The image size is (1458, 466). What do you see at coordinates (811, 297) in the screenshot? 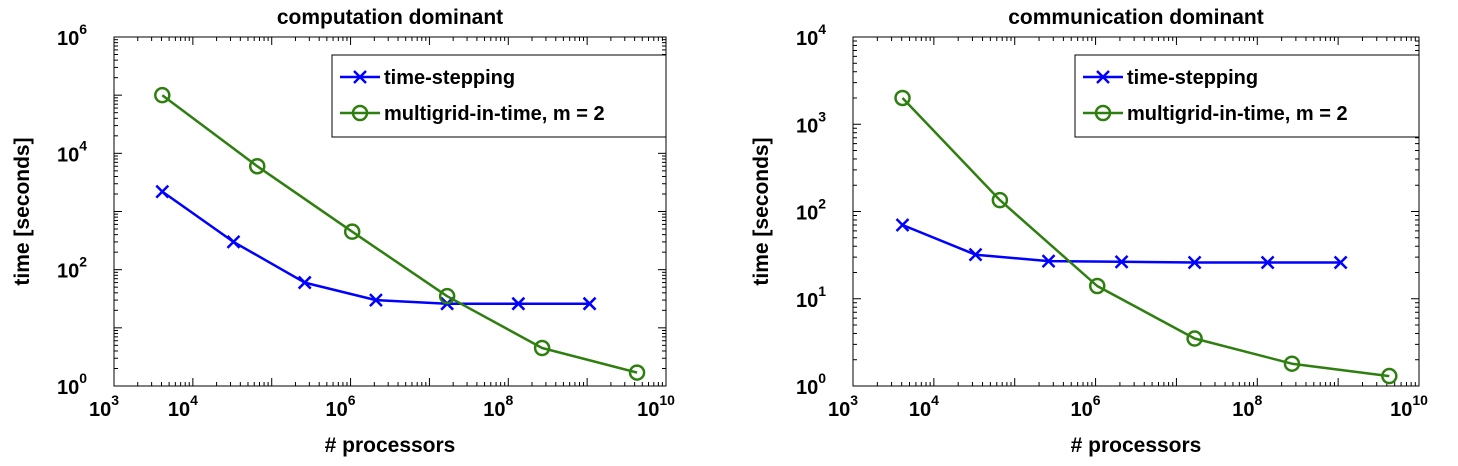
I see `y-tick-label: 10¹` at bounding box center [811, 297].